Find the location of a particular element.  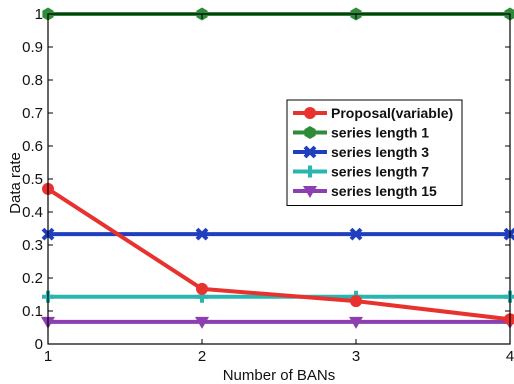

y-tick-label: 0.5 is located at coordinates (32, 179).